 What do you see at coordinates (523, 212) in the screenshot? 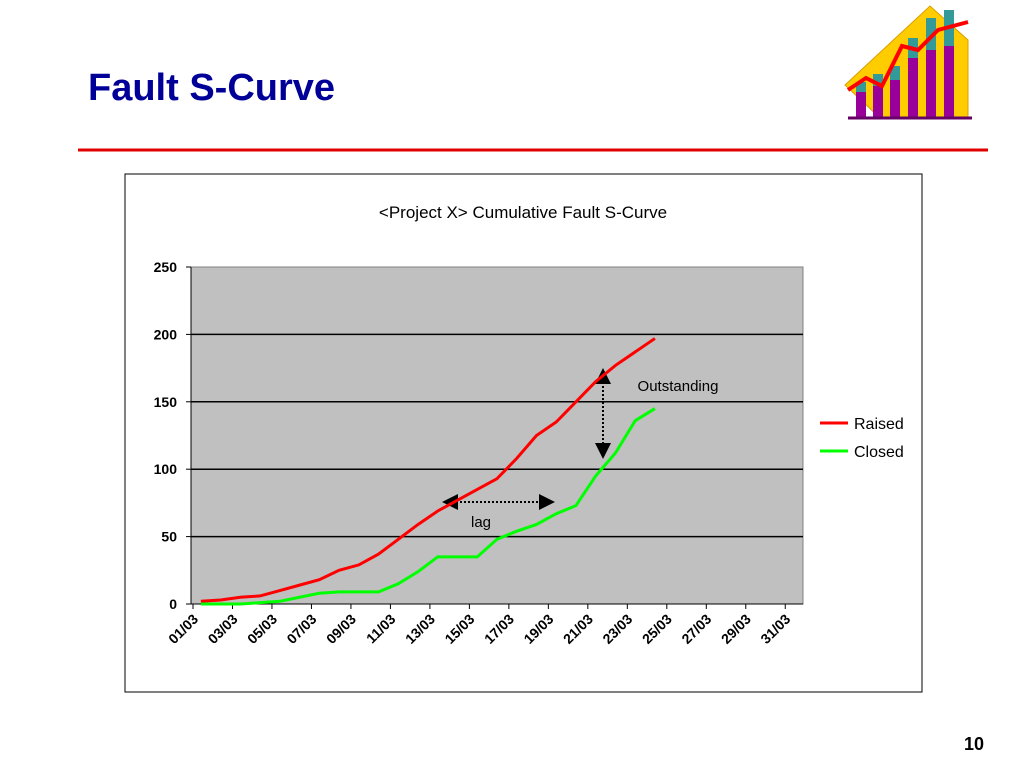
I see `chart-title: <Project X> Cumulative Fault S-Curve` at bounding box center [523, 212].